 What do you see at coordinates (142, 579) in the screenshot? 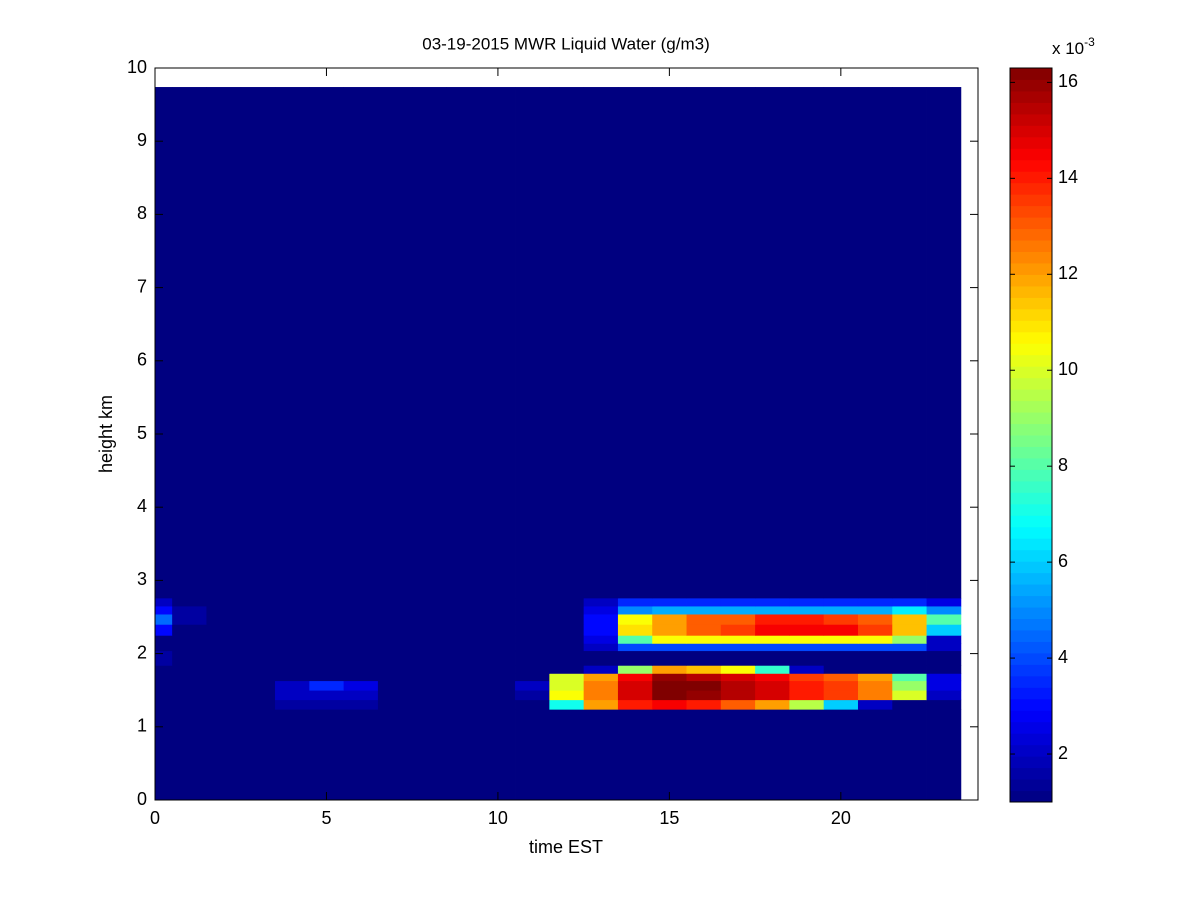
I see `y-tick-label: 3` at bounding box center [142, 579].